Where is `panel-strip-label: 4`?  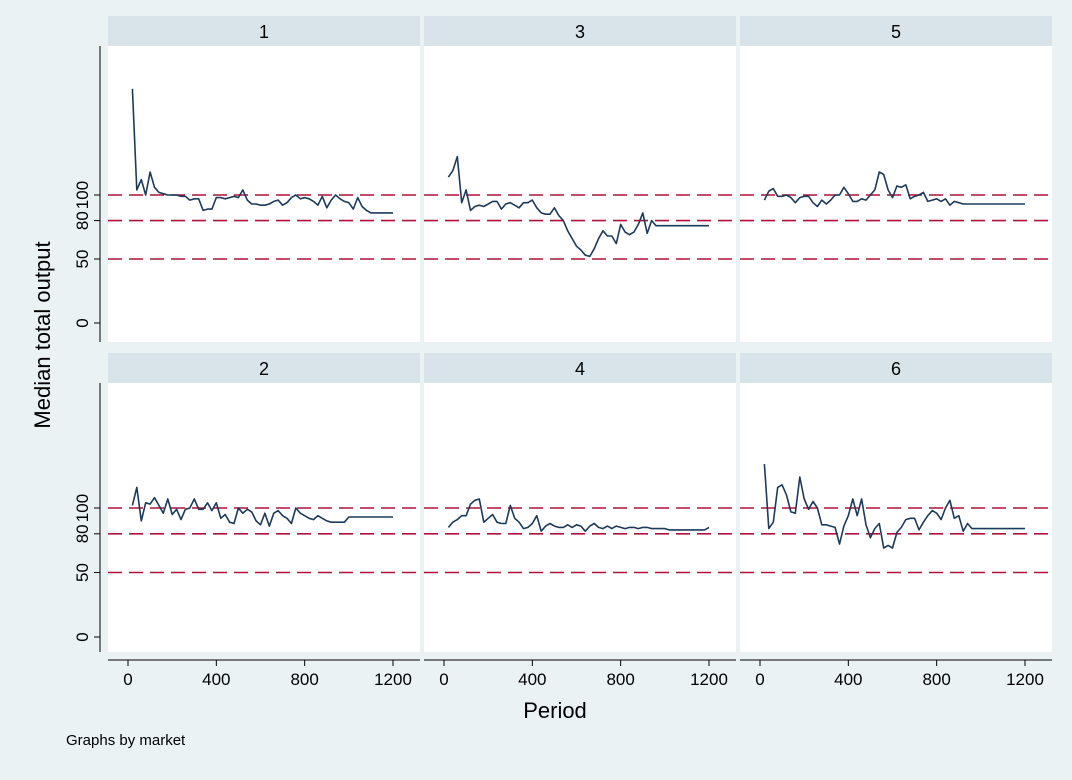
panel-strip-label: 4 is located at coordinates (580, 369).